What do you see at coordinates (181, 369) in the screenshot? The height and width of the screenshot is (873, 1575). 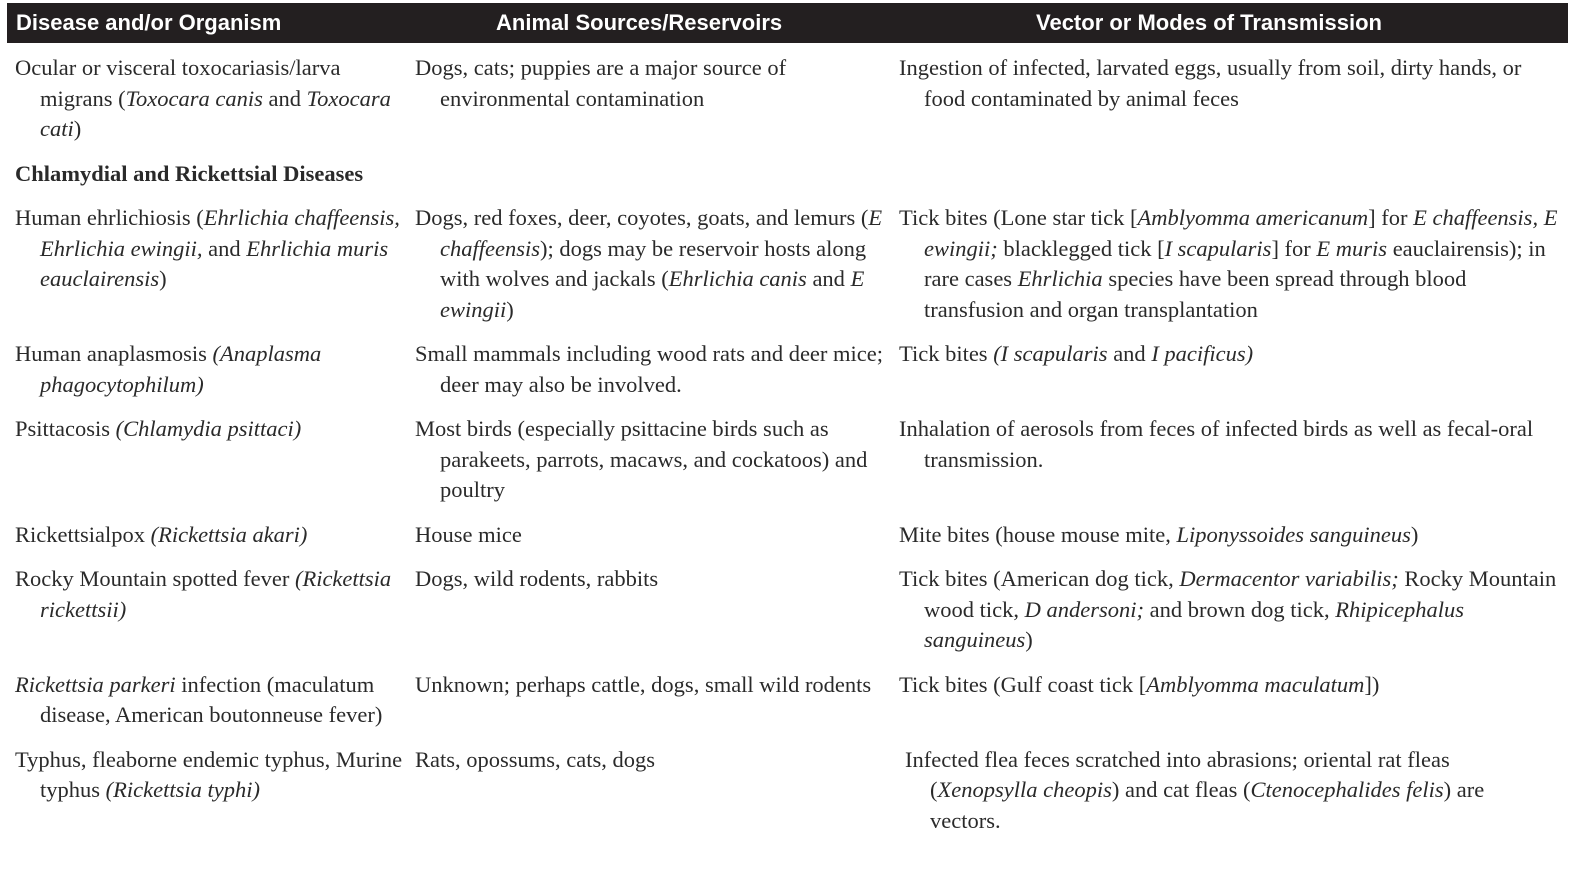 I see `text-run: (Anaplasma phagocytophilum)` at bounding box center [181, 369].